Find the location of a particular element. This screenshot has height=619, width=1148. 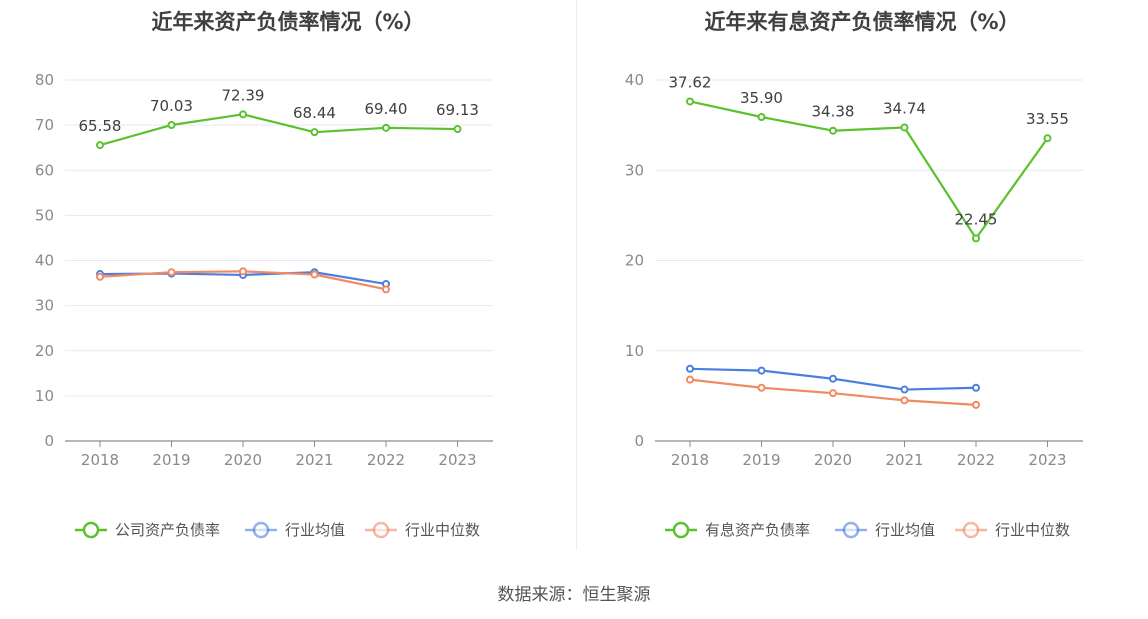

right-x-tick-label: 2022 is located at coordinates (976, 460).